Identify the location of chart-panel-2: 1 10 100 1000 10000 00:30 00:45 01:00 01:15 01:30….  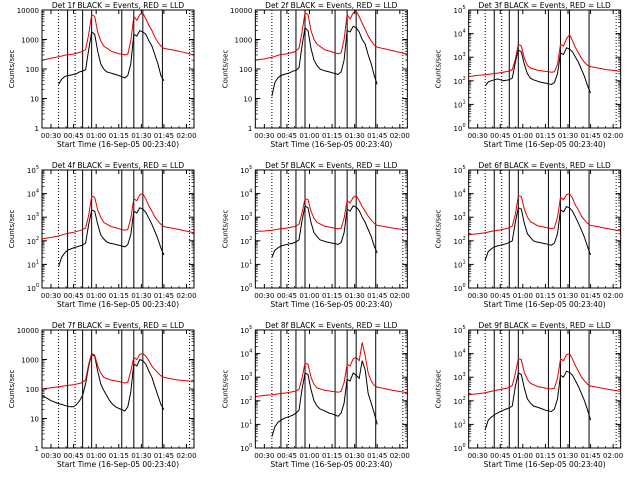
(315, 75).